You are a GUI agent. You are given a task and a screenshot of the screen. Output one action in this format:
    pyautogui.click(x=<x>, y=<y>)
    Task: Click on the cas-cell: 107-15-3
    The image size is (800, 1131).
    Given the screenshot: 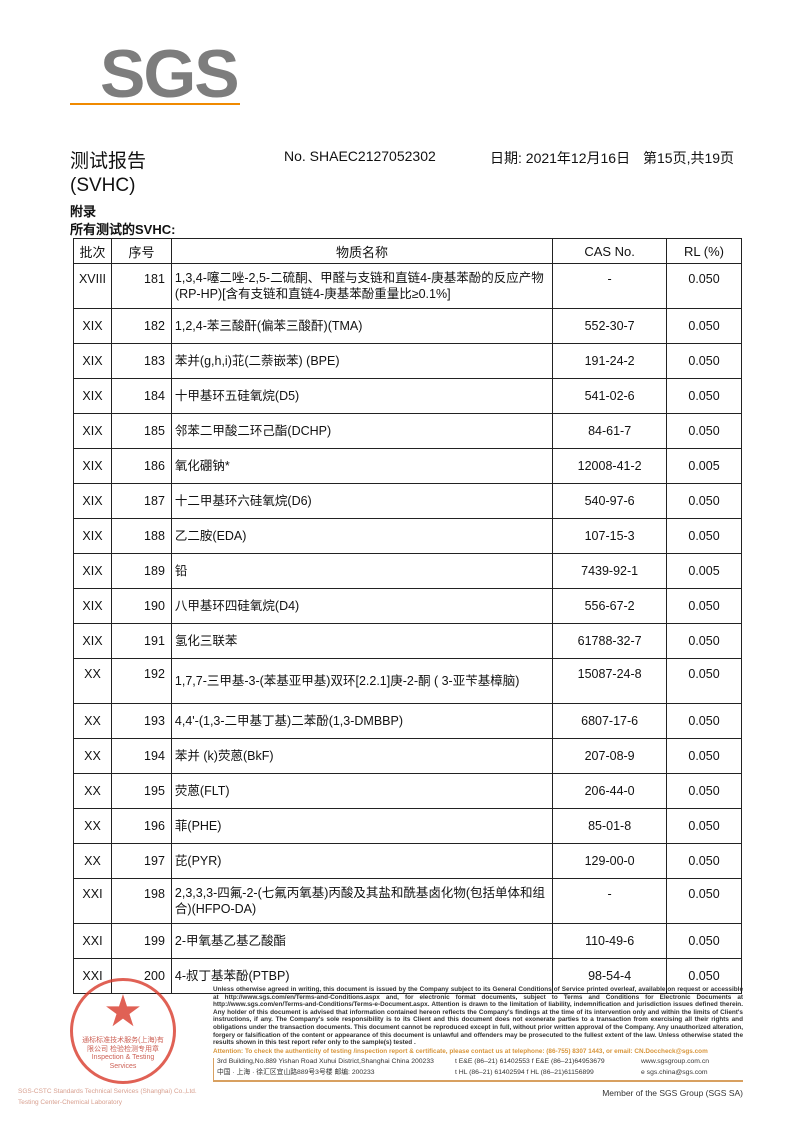 What is the action you would take?
    pyautogui.click(x=610, y=536)
    